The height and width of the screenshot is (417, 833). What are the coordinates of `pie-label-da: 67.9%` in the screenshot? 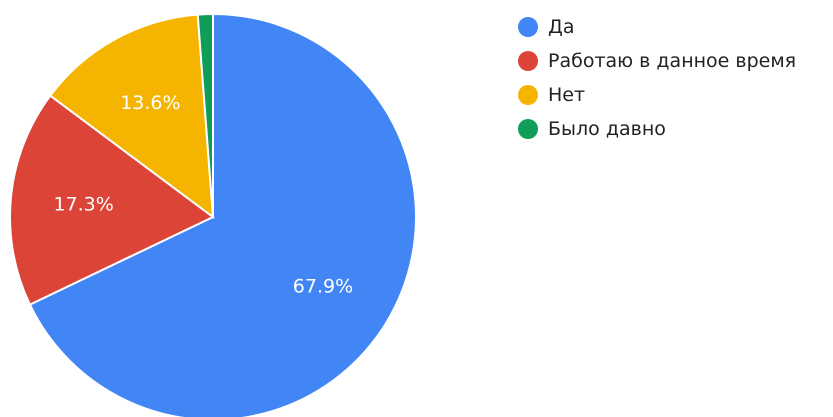 It's located at (323, 286).